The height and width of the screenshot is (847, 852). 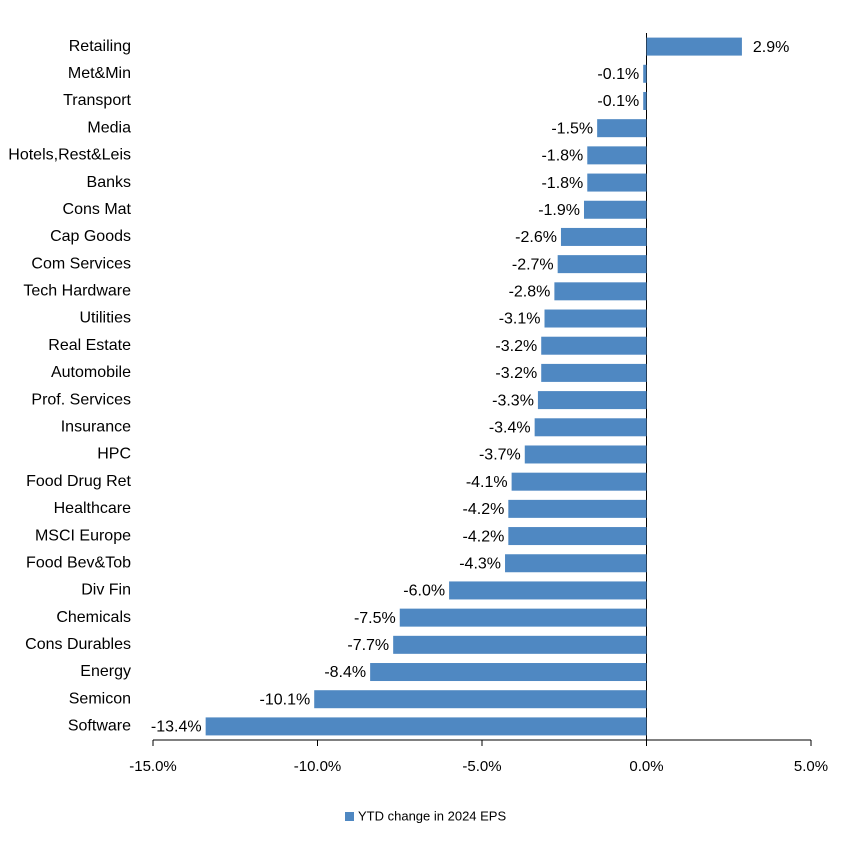 I want to click on value-label: -8.4%, so click(x=345, y=672).